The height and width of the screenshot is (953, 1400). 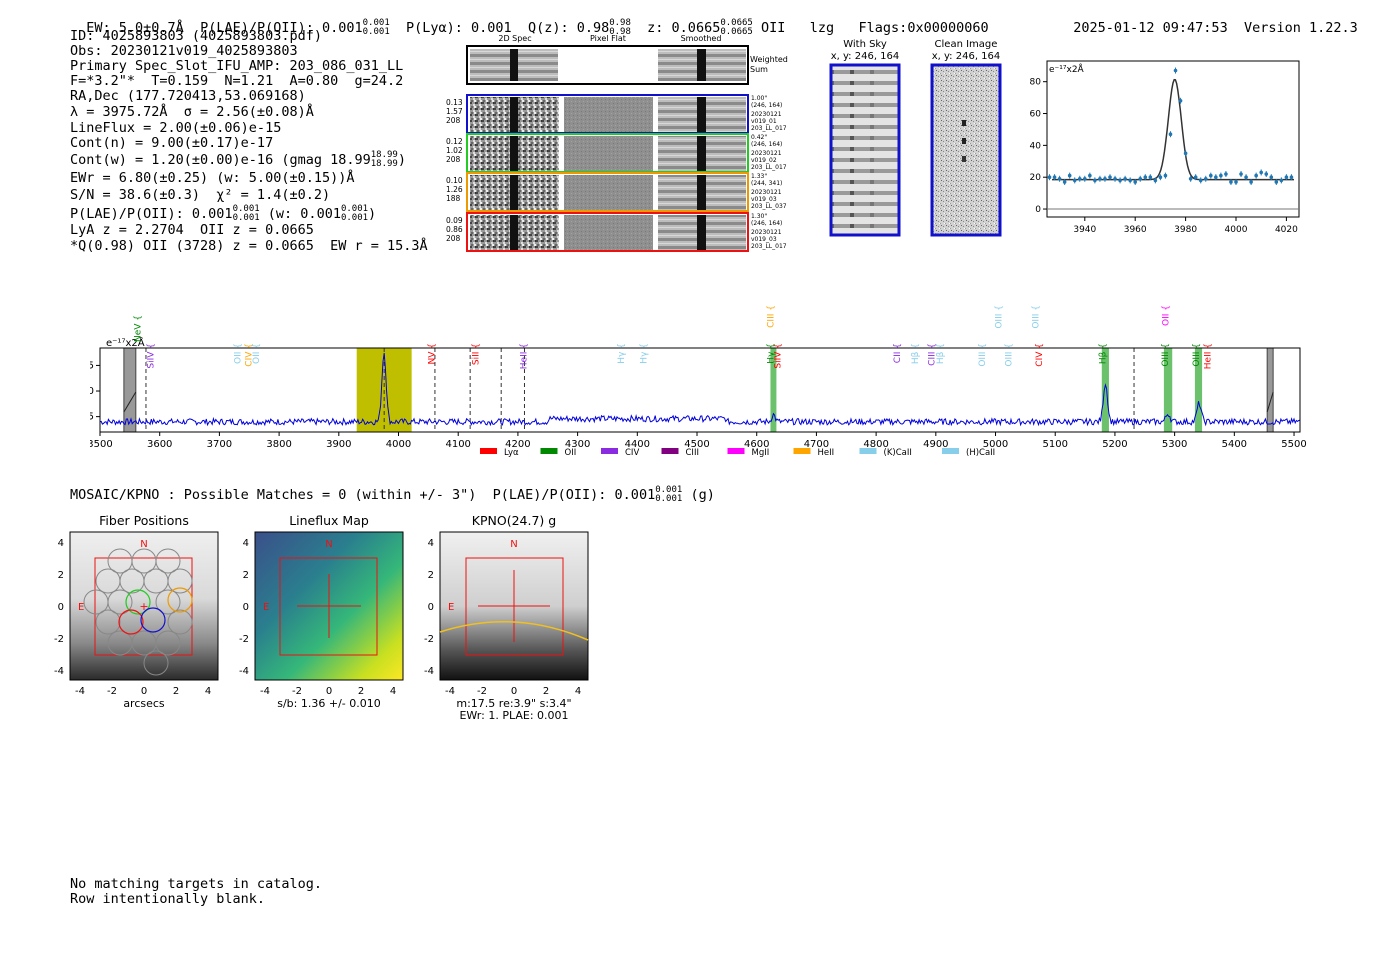 I want to click on cutout-row-4-2dspec-line, so click(x=514, y=232).